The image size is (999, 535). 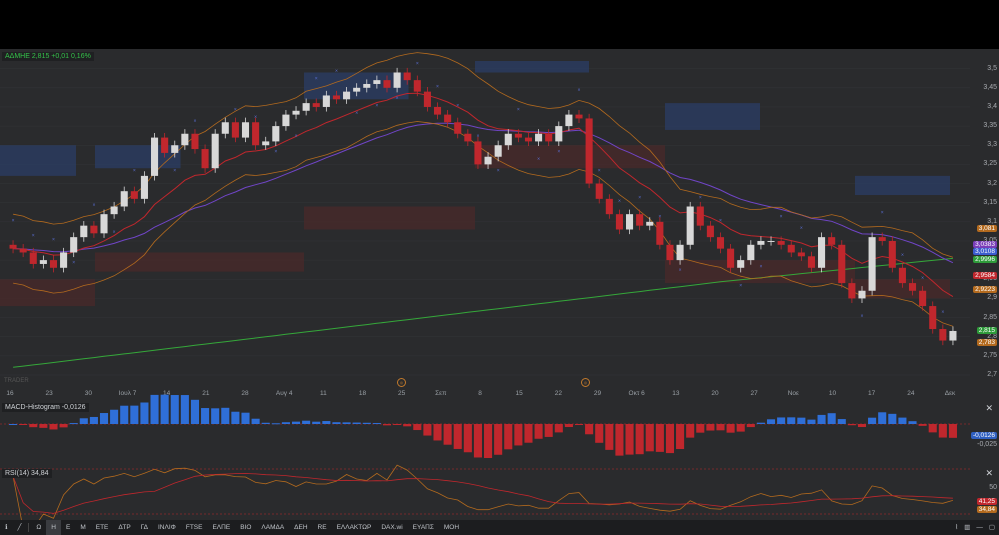 I want to click on date-tick: 15, so click(x=519, y=393).